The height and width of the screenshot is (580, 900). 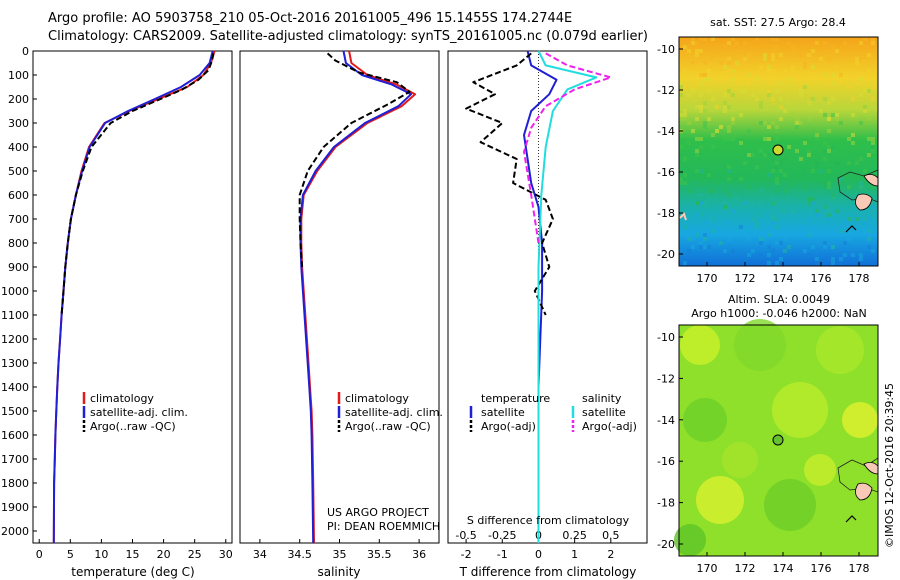 What do you see at coordinates (779, 313) in the screenshot?
I see `sla-map-title-2: Argo h1000: -0.046 h2000: NaN` at bounding box center [779, 313].